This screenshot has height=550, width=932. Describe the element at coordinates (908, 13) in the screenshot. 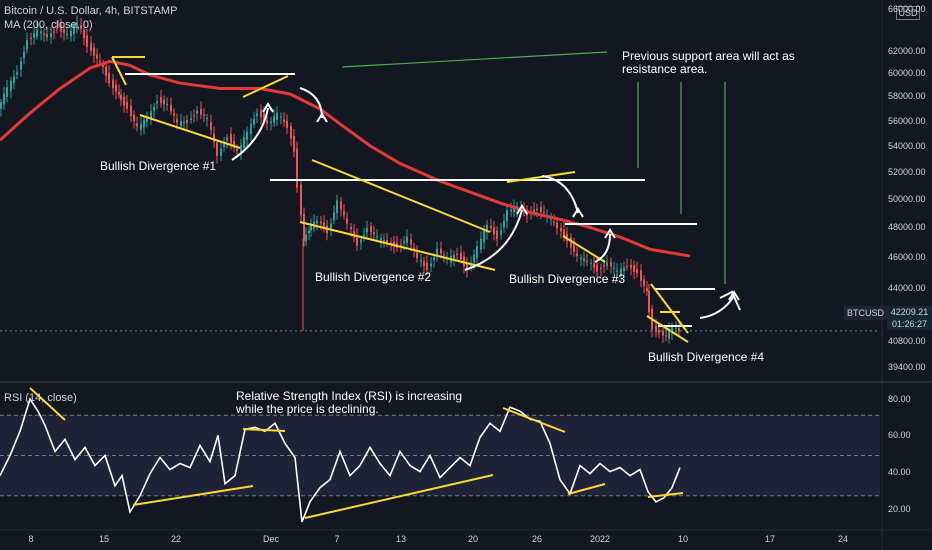

I see `currency-badge: USD` at that location.